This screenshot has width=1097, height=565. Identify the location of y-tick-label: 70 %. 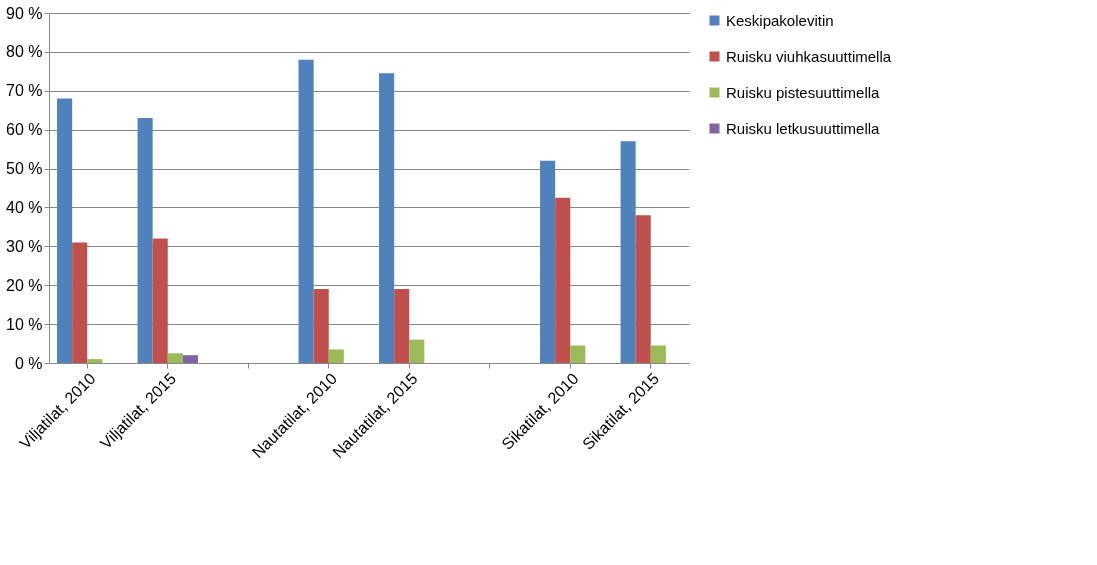
(24, 91).